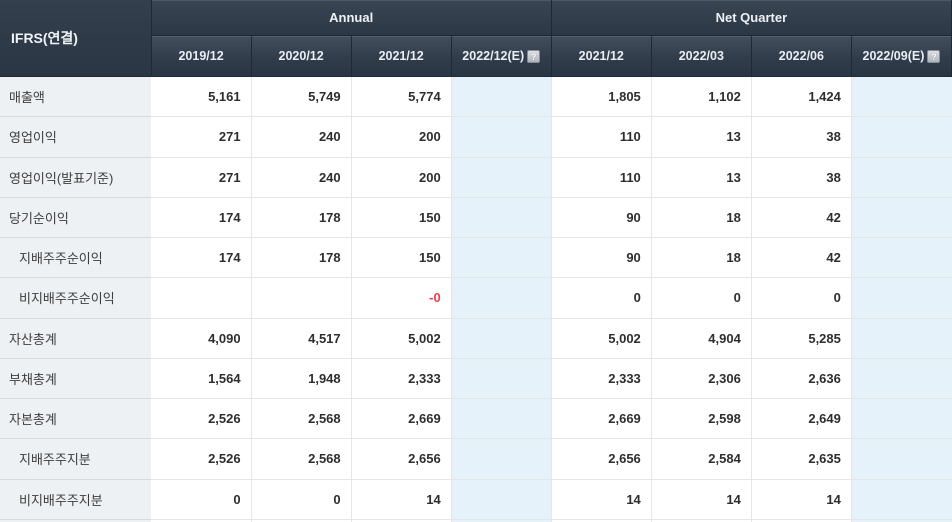  Describe the element at coordinates (76, 137) in the screenshot. I see `row-label: 영업이익` at that location.